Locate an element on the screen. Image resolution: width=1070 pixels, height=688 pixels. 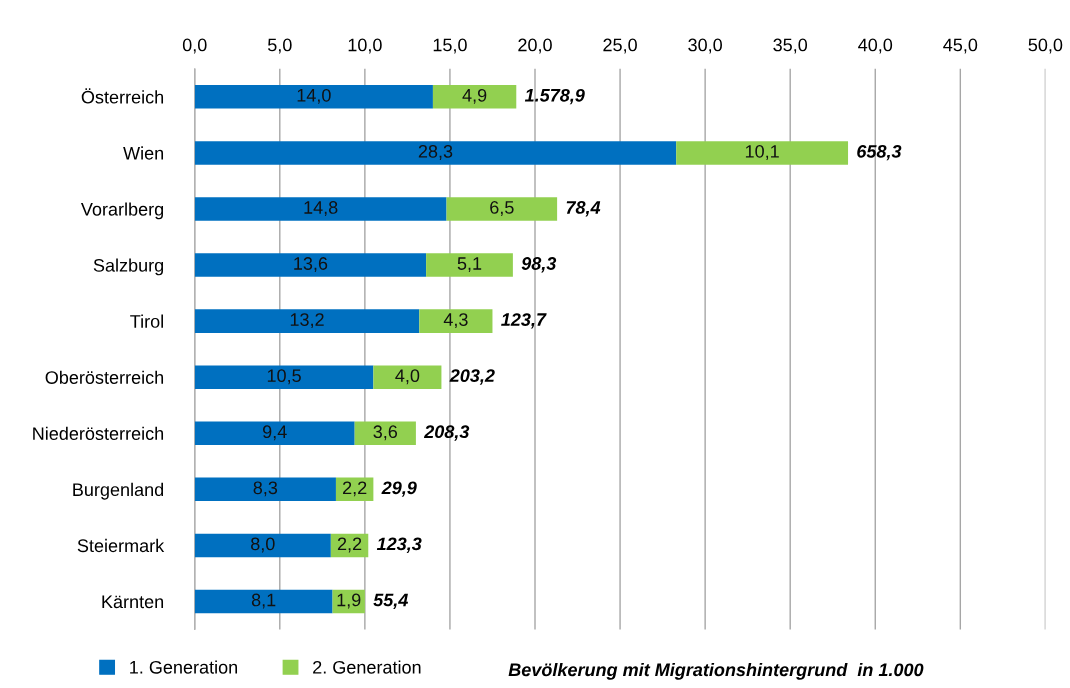
data-label: 10,5 is located at coordinates (284, 377).